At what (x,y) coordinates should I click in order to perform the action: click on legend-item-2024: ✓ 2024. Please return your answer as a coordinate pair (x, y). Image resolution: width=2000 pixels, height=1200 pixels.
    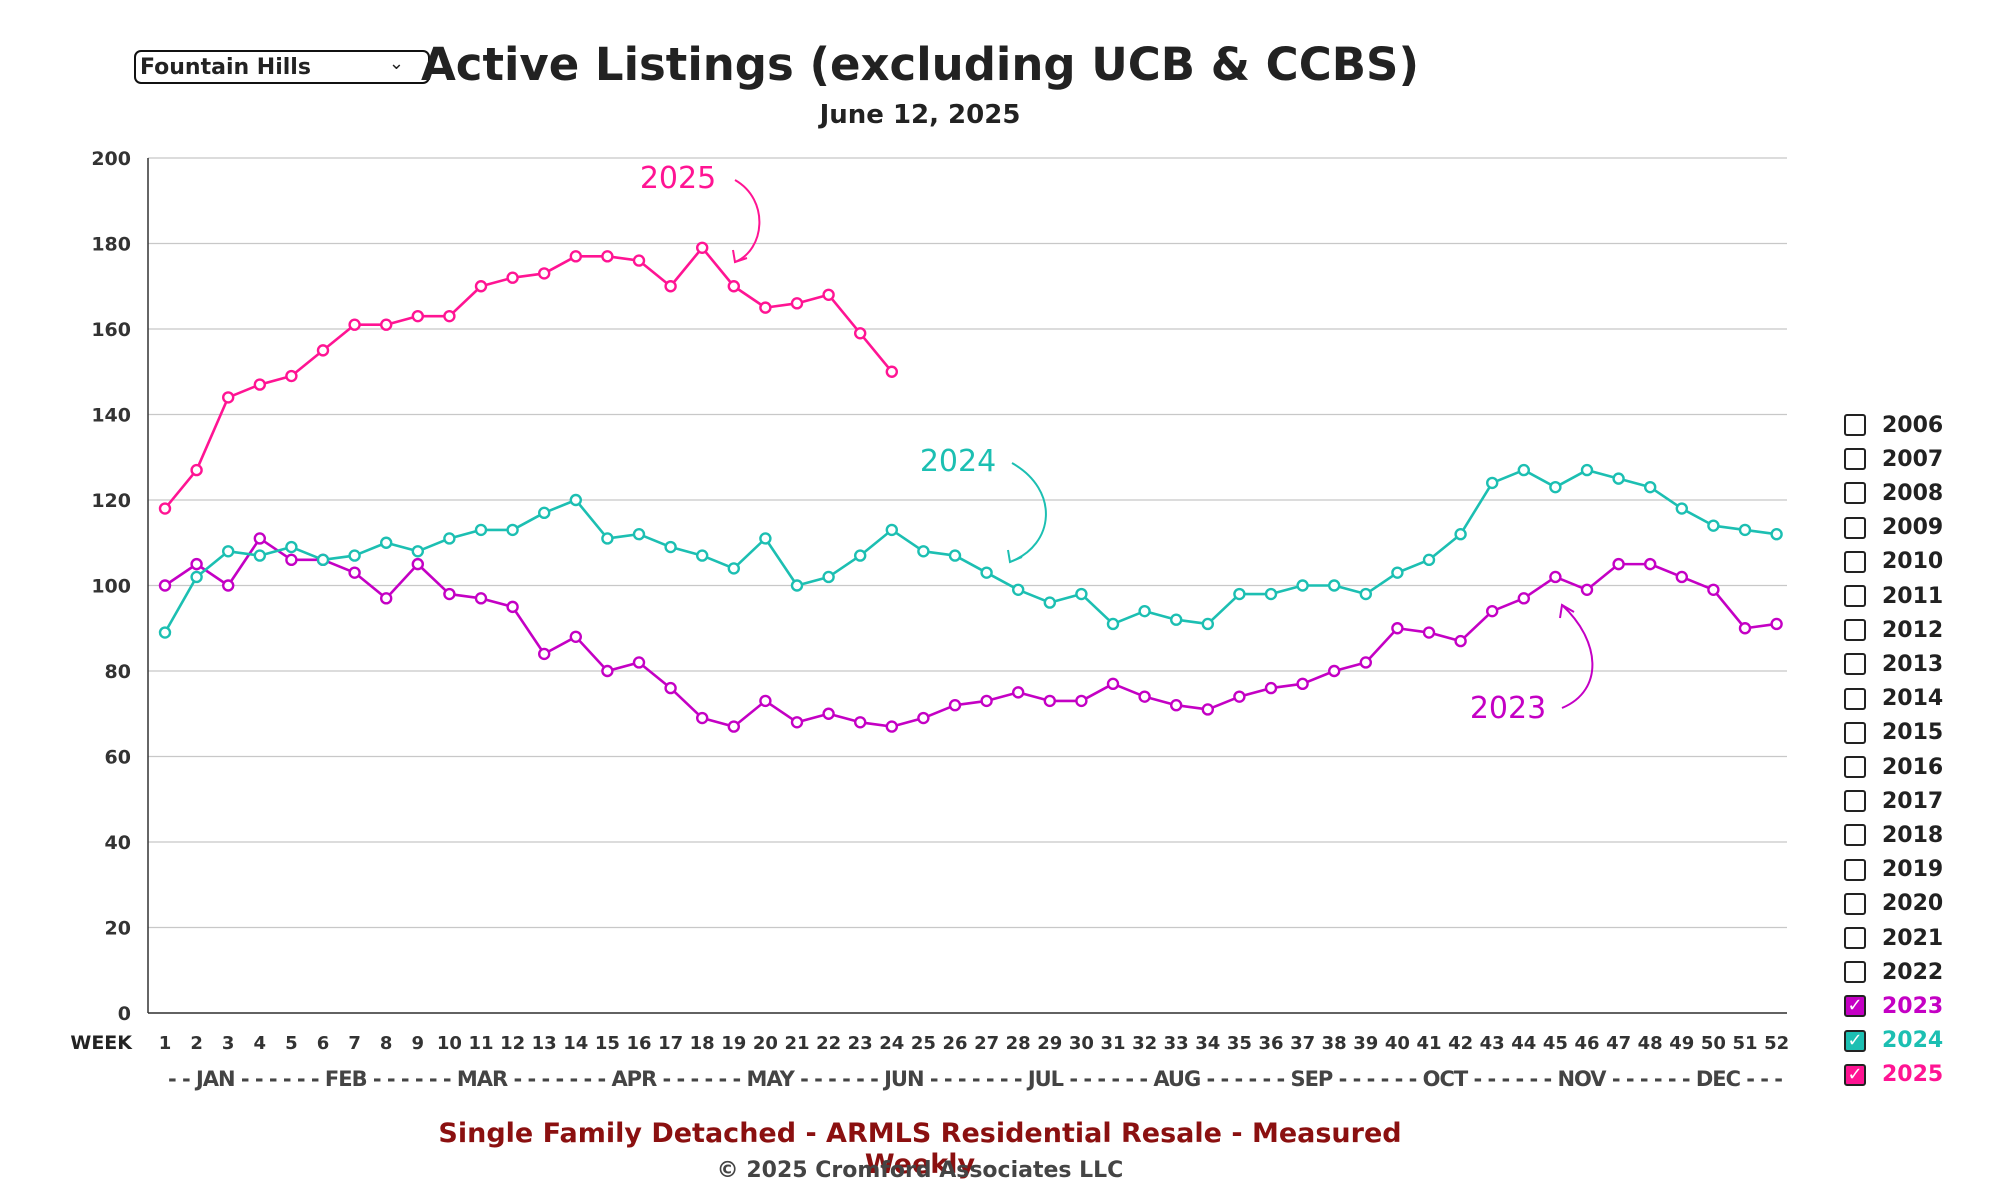
    Looking at the image, I should click on (1893, 1041).